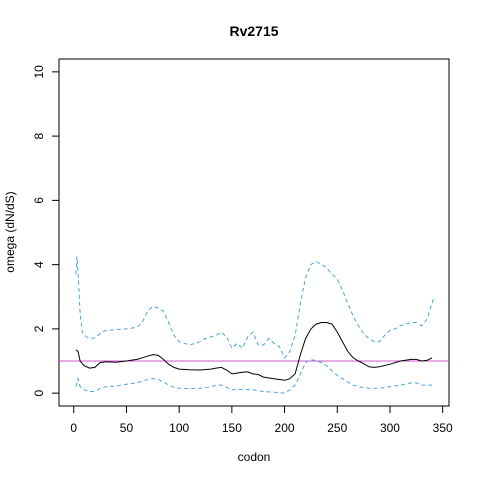  I want to click on x-axis-label: codon, so click(254, 457).